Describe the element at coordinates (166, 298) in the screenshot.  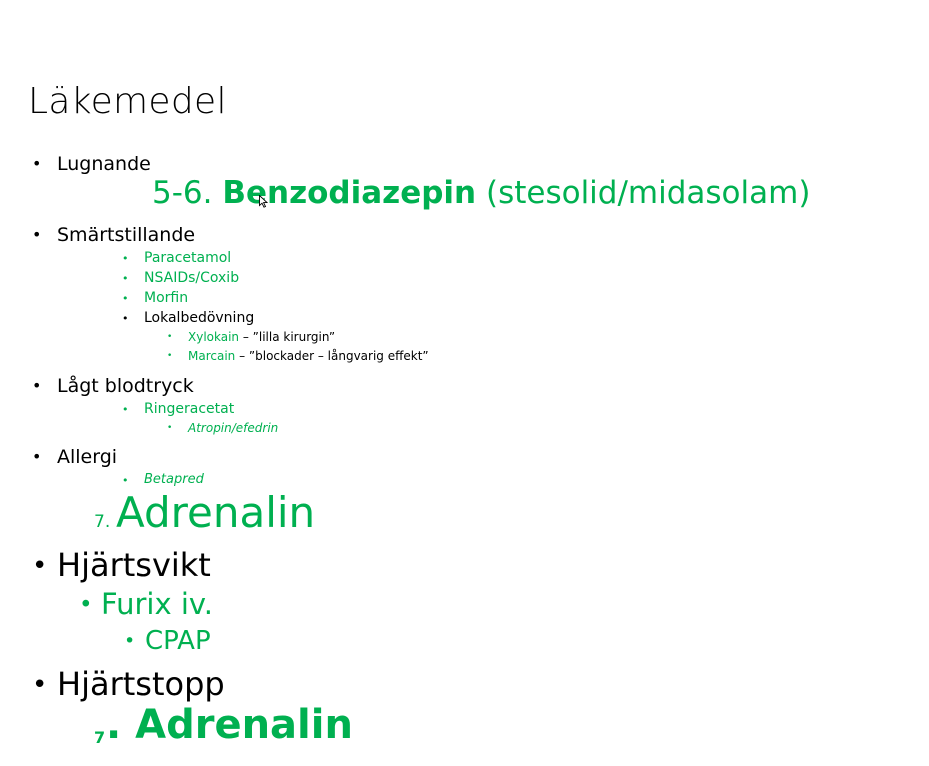
I see `list-item: Morfin` at that location.